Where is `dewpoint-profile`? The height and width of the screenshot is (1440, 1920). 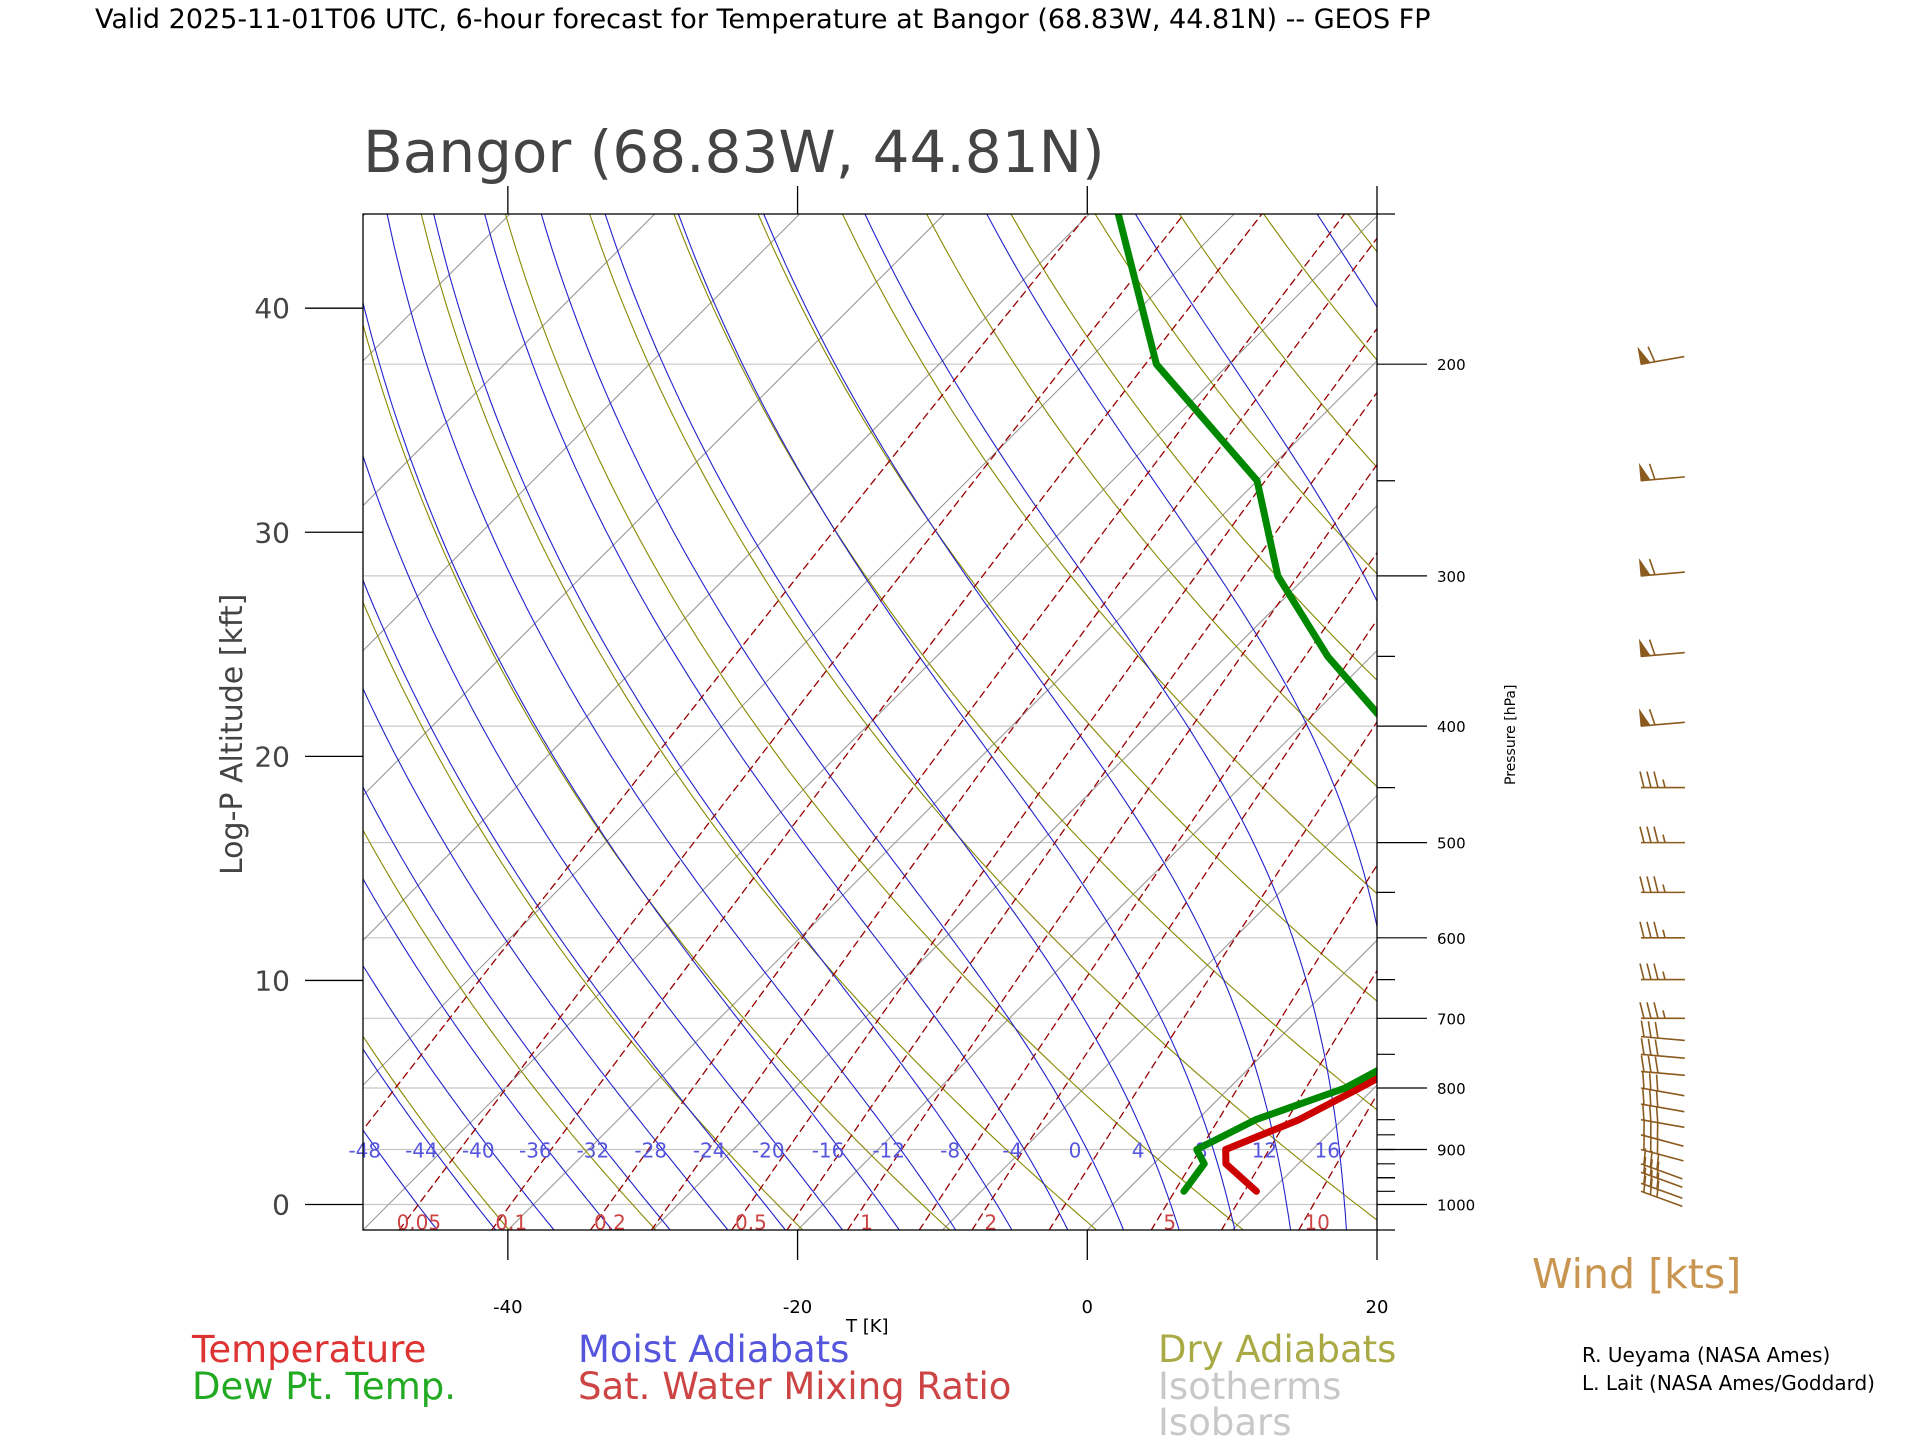
dewpoint-profile is located at coordinates (1245, 704).